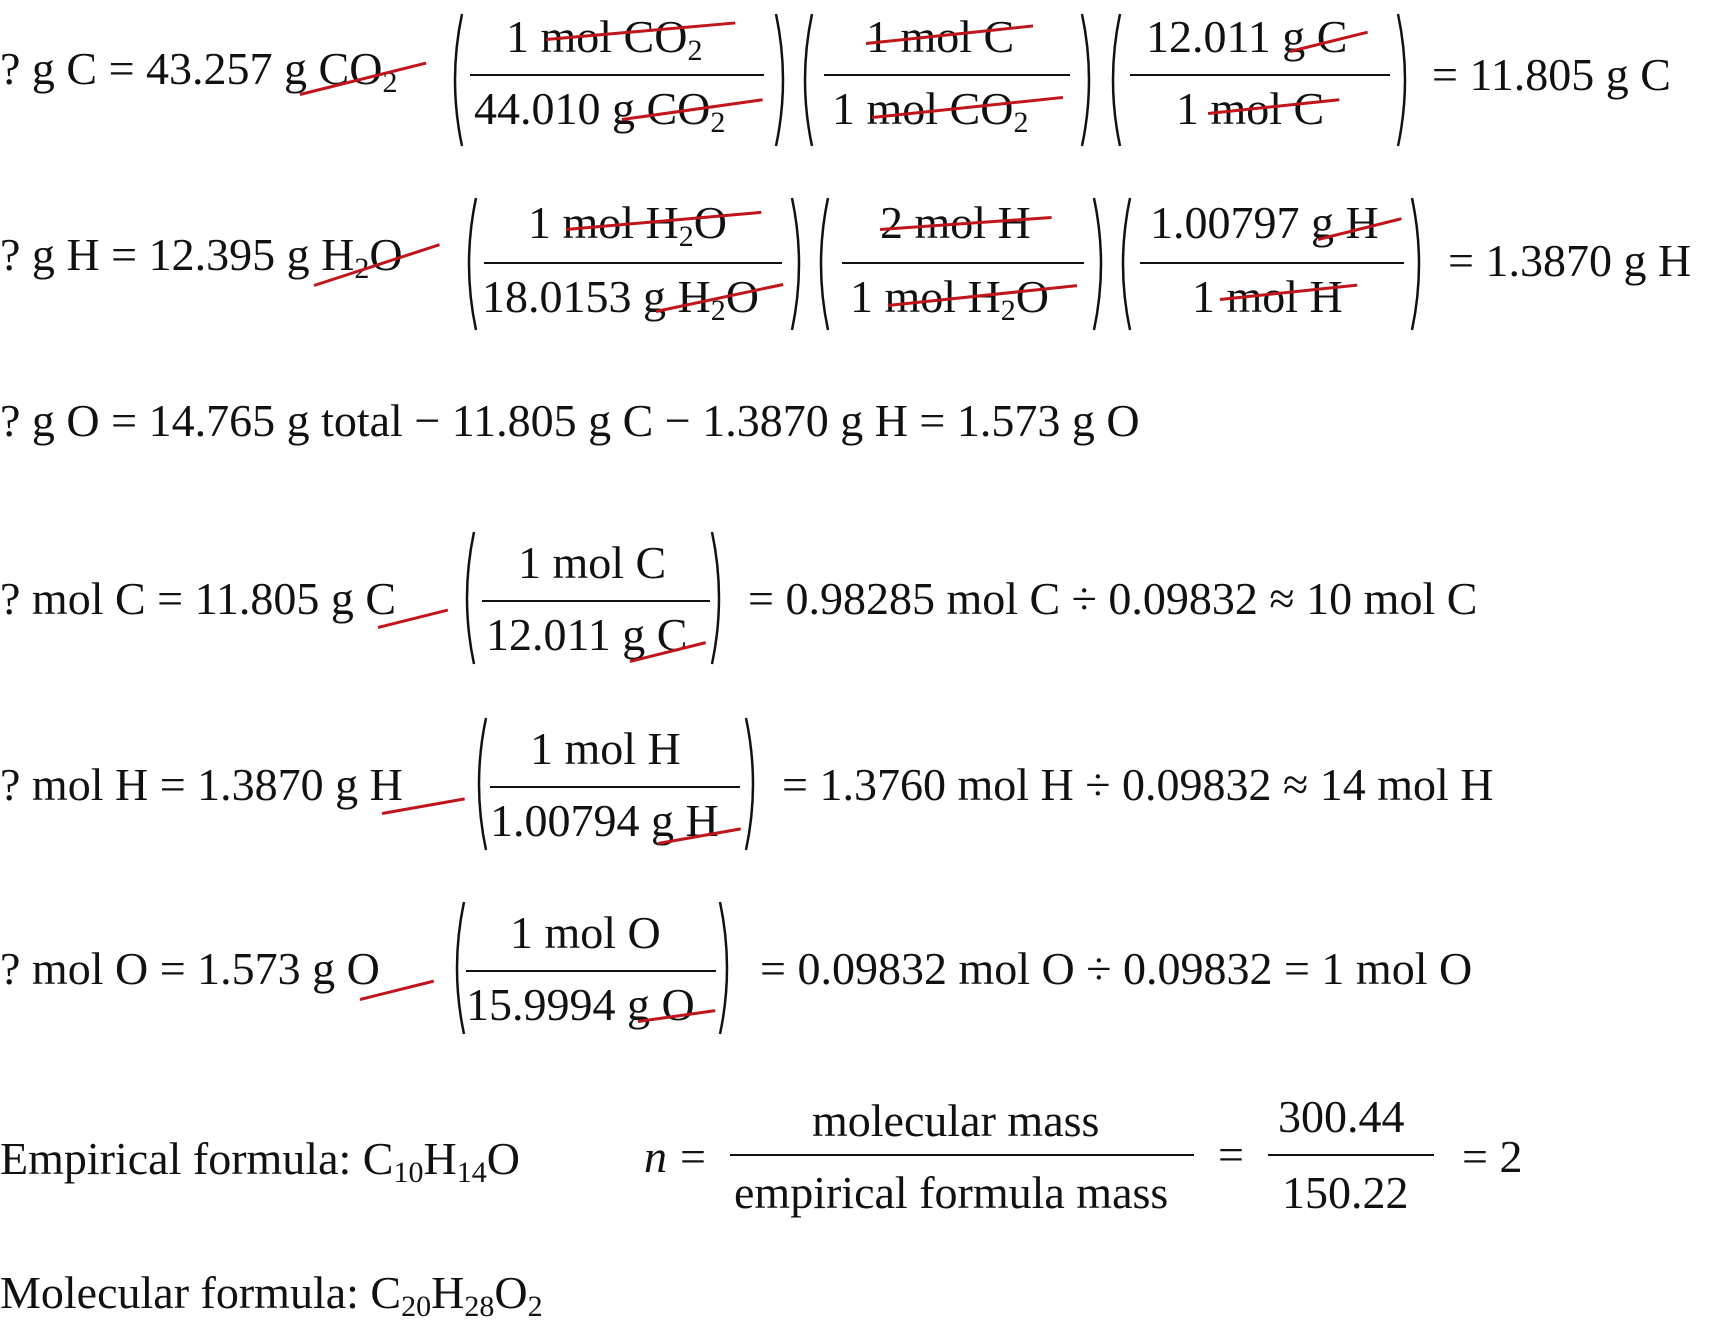 This screenshot has height=1335, width=1729. What do you see at coordinates (1250, 108) in the screenshot?
I see `eq1-f3-den: 1 mol C` at bounding box center [1250, 108].